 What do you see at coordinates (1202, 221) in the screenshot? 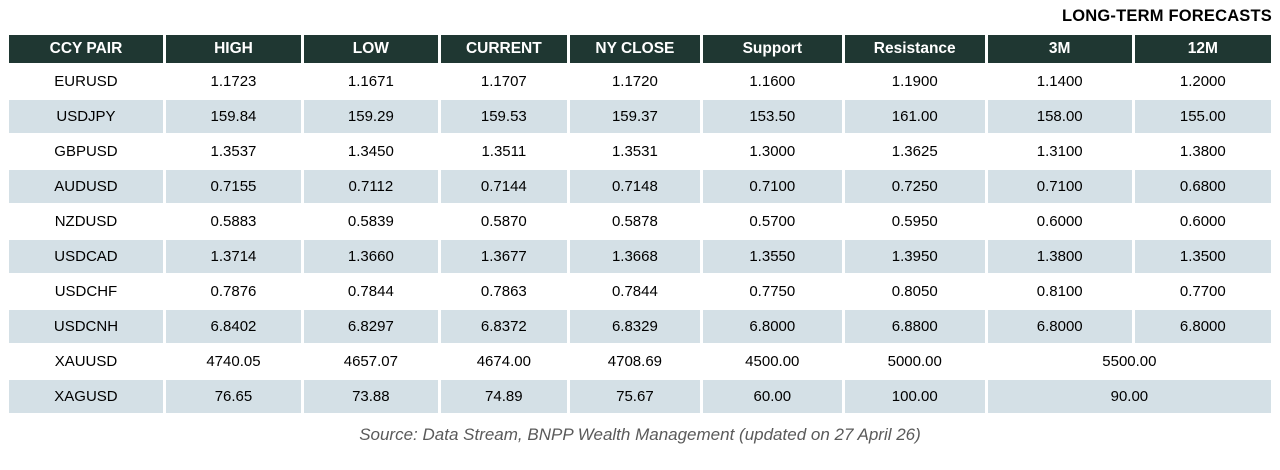
I see `value-cell: 0.6000` at bounding box center [1202, 221].